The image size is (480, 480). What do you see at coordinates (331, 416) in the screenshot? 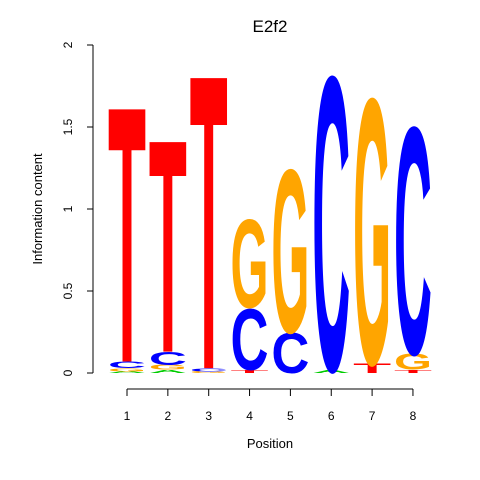
I see `x-tick-label: 6` at bounding box center [331, 416].